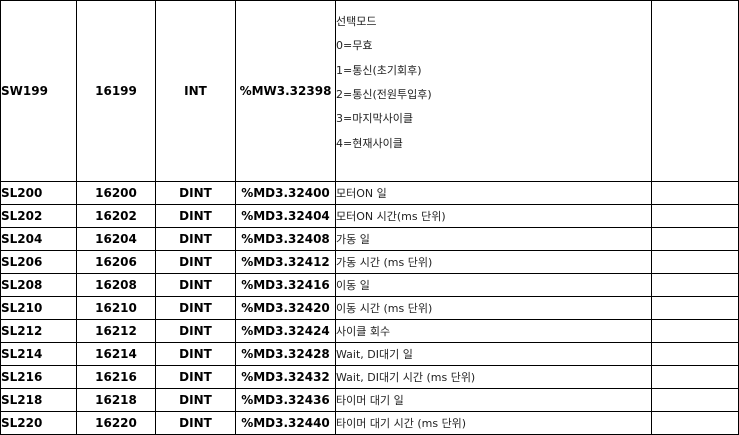  What do you see at coordinates (116, 285) in the screenshot?
I see `register-number: 16208` at bounding box center [116, 285].